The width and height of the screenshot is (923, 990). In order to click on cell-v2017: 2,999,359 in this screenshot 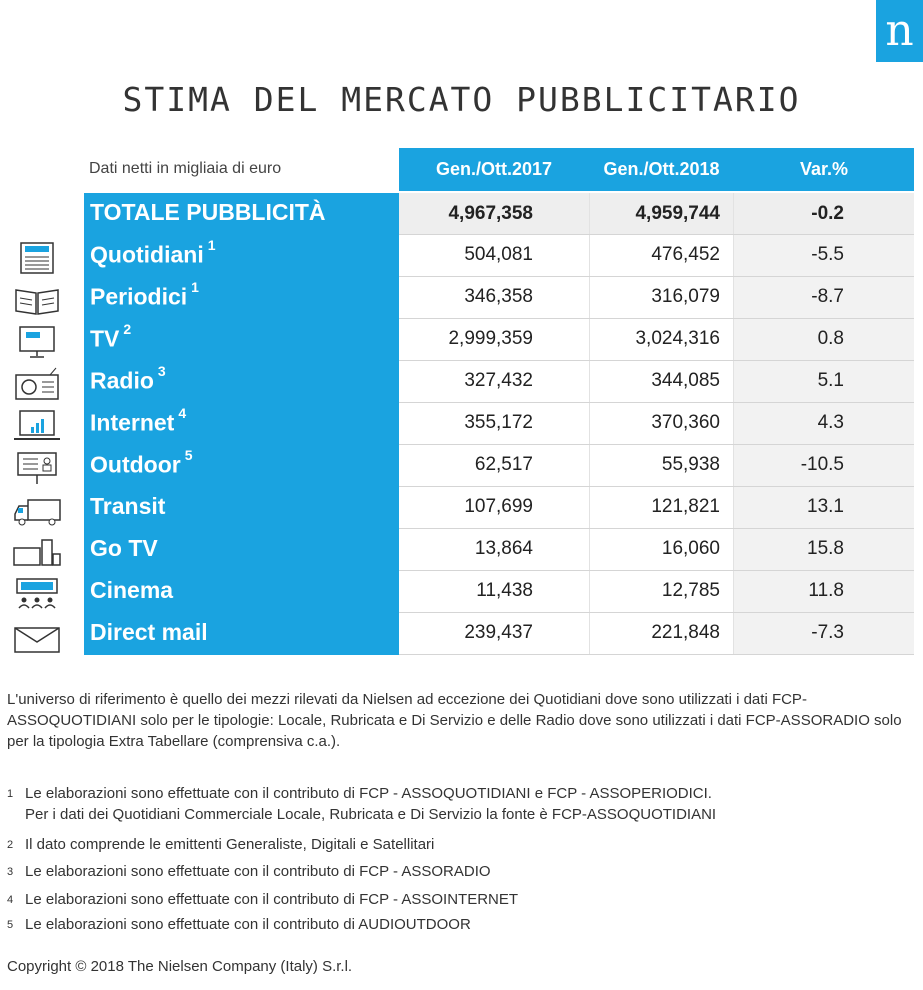, I will do `click(490, 338)`.